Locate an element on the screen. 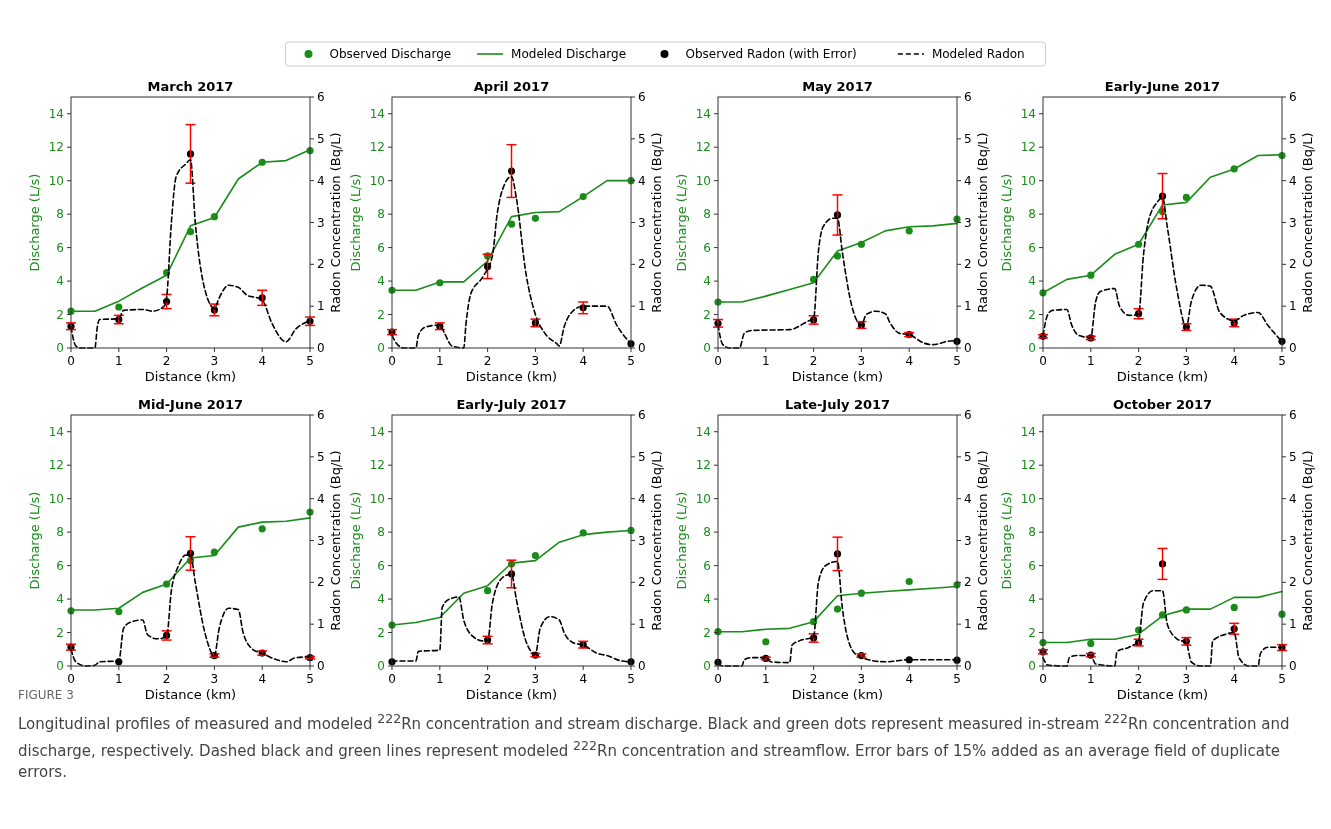 The height and width of the screenshot is (829, 1331). chart-title: Early-June 2017 is located at coordinates (1162, 86).